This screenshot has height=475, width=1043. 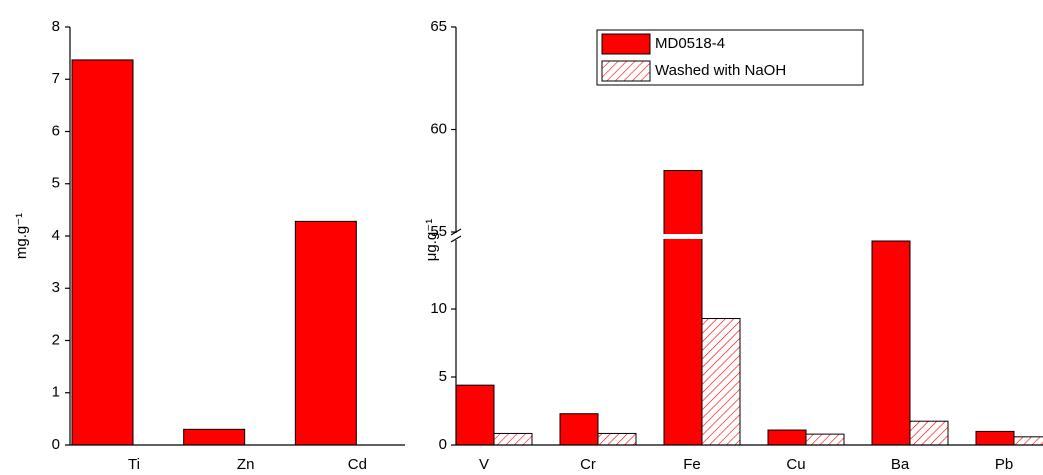 What do you see at coordinates (56, 26) in the screenshot?
I see `y-tick-label: 8` at bounding box center [56, 26].